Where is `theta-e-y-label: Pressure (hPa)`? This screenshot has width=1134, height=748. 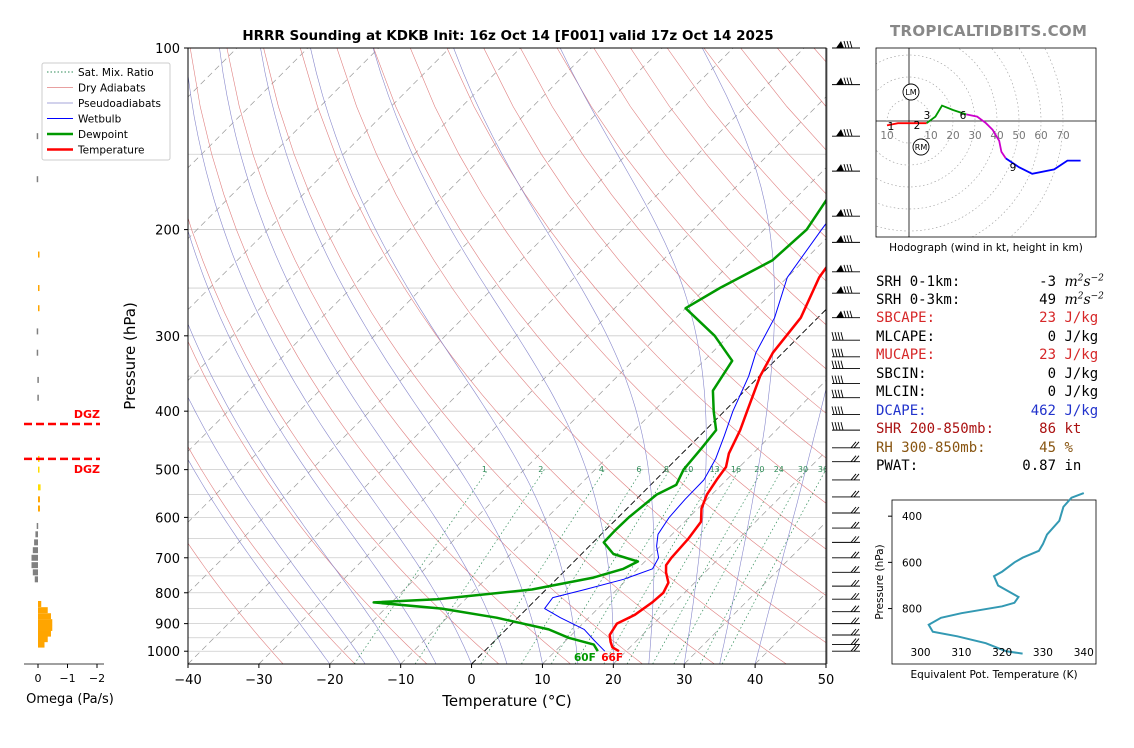
theta-e-y-label: Pressure (hPa) is located at coordinates (880, 581).